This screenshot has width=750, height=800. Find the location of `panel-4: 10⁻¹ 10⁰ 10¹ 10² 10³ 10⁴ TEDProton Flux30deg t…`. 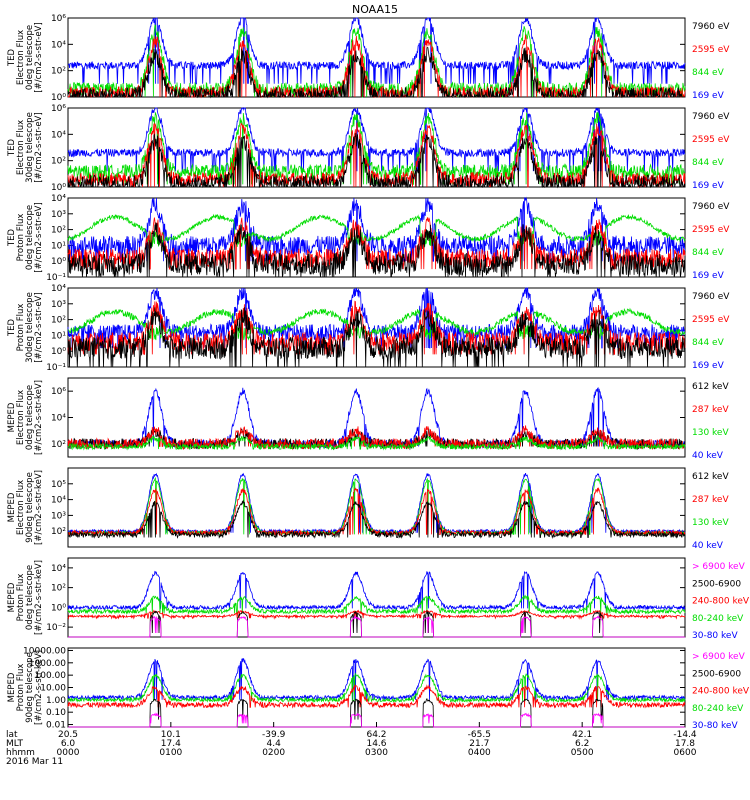

panel-4: 10⁻¹ 10⁰ 10¹ 10² 10³ 10⁴ TEDProton Flux30deg t… is located at coordinates (368, 328).